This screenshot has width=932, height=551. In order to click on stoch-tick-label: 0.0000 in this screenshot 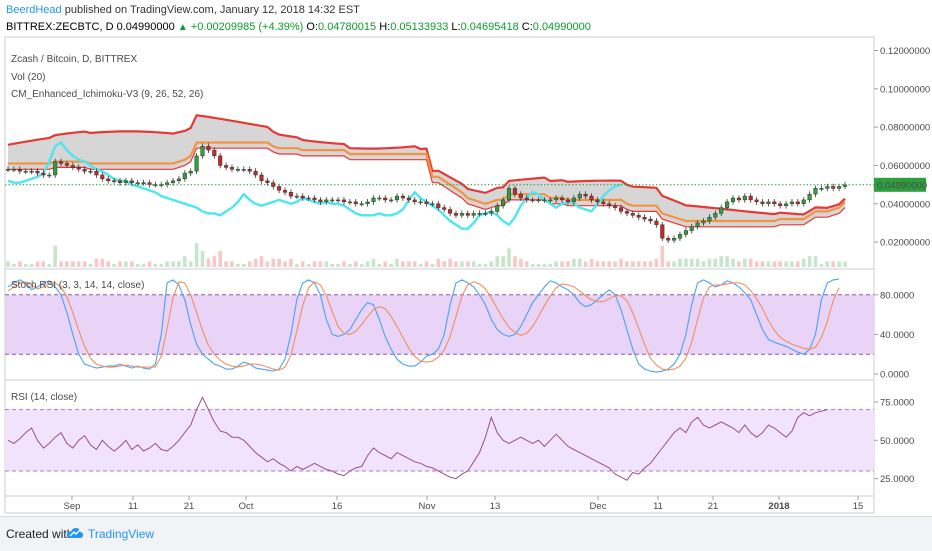, I will do `click(894, 375)`.